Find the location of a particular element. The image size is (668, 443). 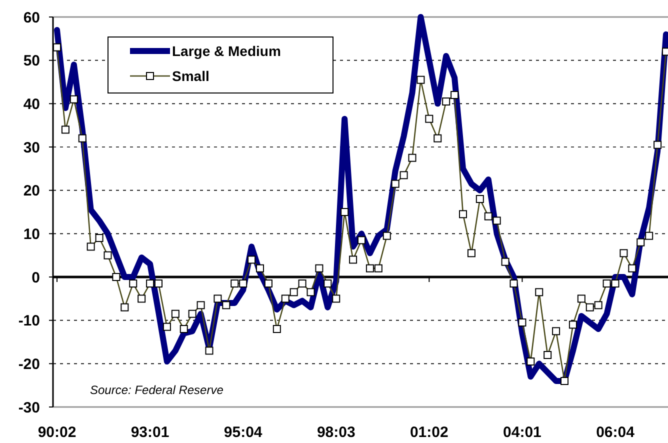

x-tick-label: 95:04 is located at coordinates (243, 432).